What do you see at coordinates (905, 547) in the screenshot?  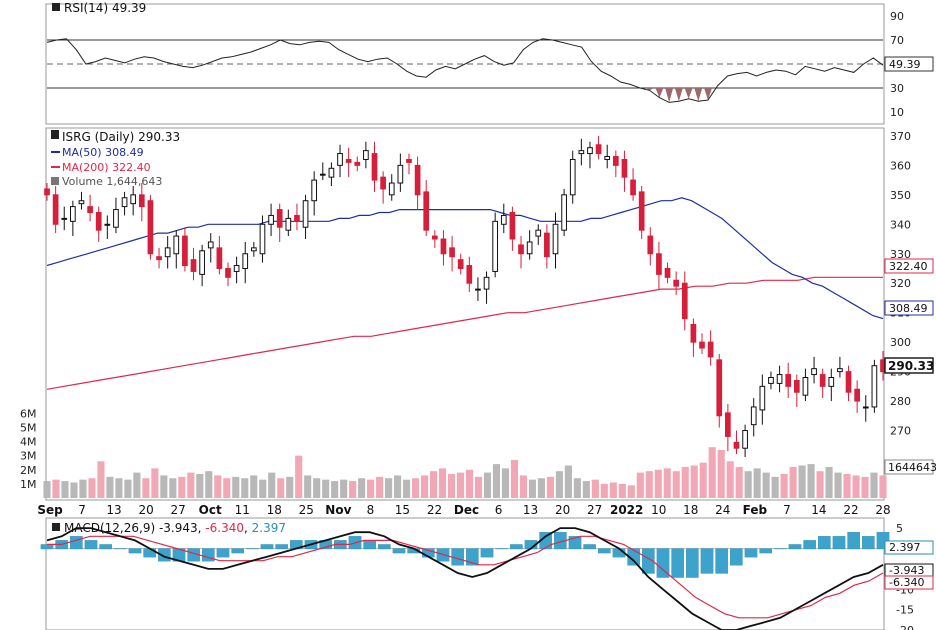 I see `svg-text: 2.397` at bounding box center [905, 547].